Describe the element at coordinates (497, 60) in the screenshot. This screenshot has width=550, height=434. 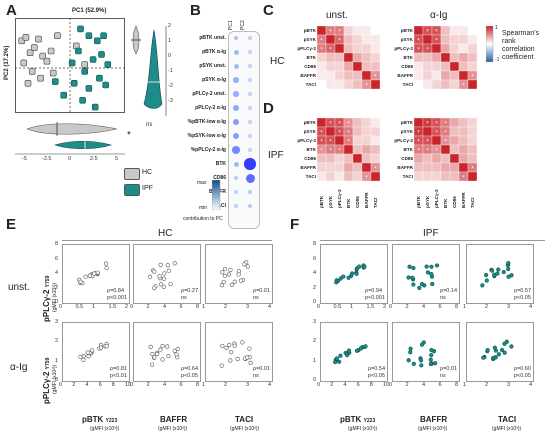
I see `colorbar-min: -1` at that location.